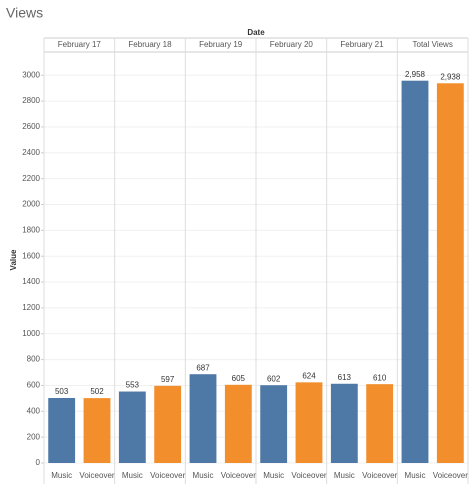 The width and height of the screenshot is (474, 486). Describe the element at coordinates (450, 76) in the screenshot. I see `data-label: 2,938` at that location.